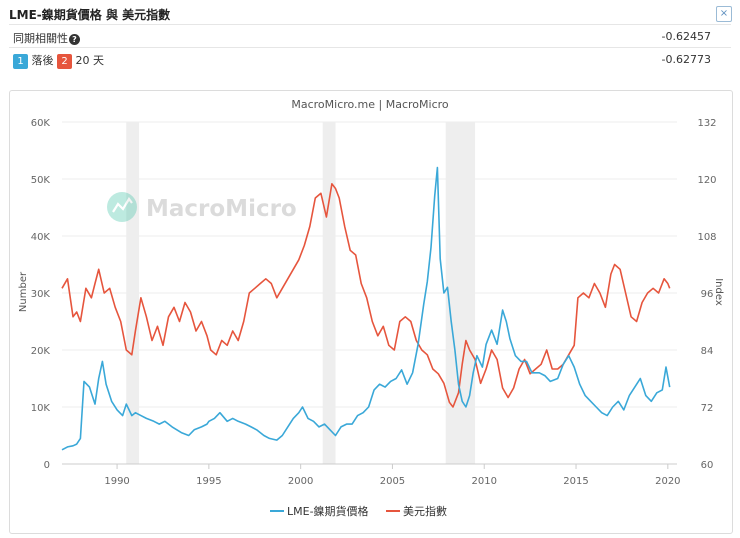 The image size is (740, 538). Describe the element at coordinates (706, 237) in the screenshot. I see `y-right-tick-label: 108` at that location.